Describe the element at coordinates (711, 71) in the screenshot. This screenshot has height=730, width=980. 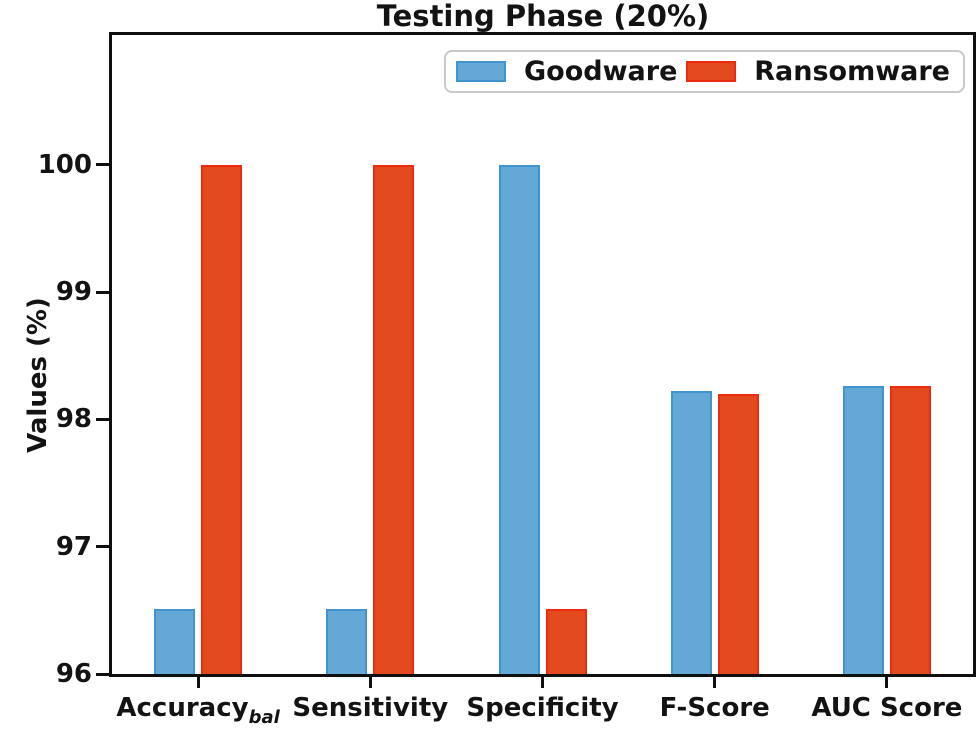
I see `legend-swatch-ransomware` at that location.